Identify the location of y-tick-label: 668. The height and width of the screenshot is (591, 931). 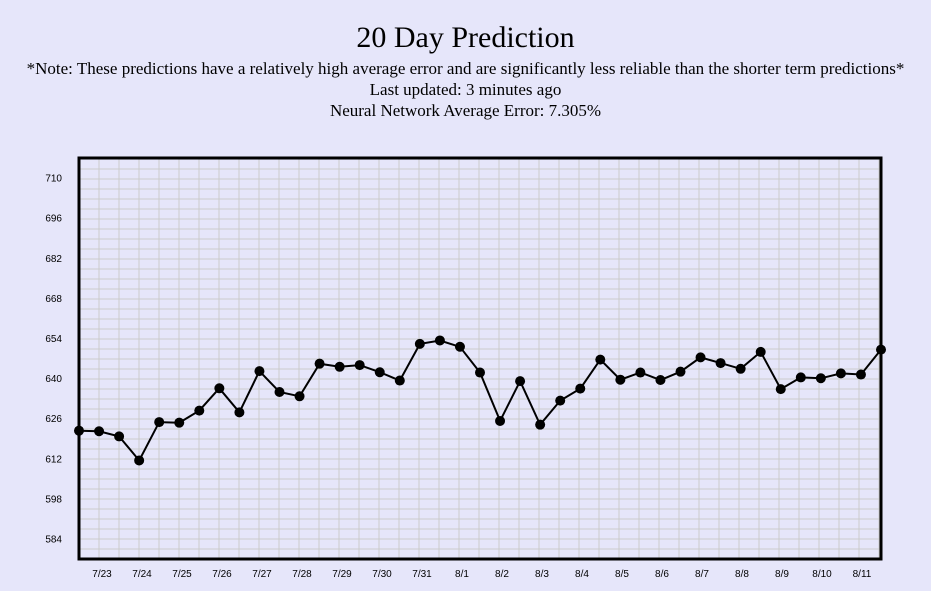
(53, 299).